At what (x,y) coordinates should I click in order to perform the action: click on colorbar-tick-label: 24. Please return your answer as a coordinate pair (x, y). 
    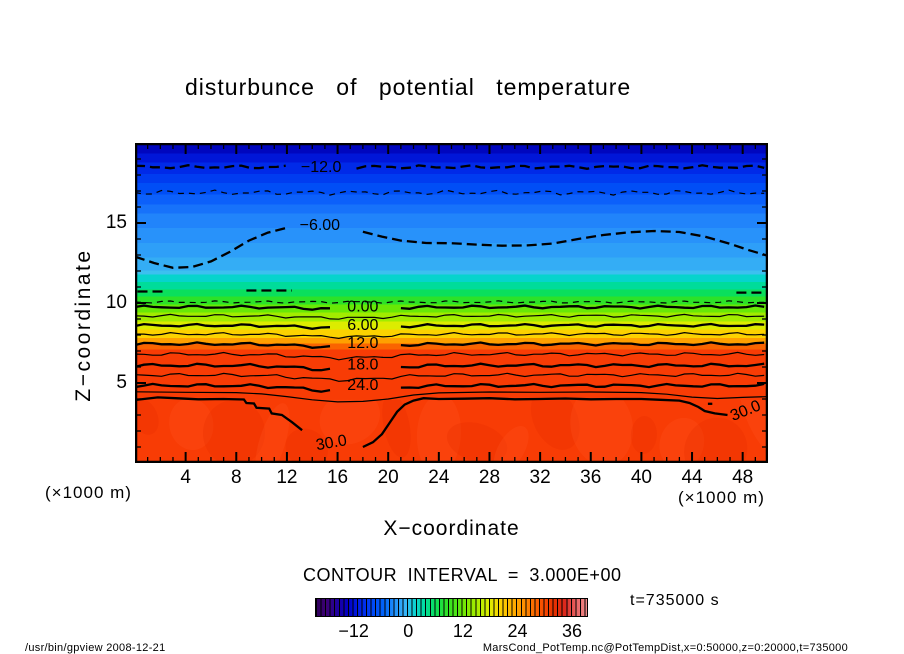
    Looking at the image, I should click on (517, 631).